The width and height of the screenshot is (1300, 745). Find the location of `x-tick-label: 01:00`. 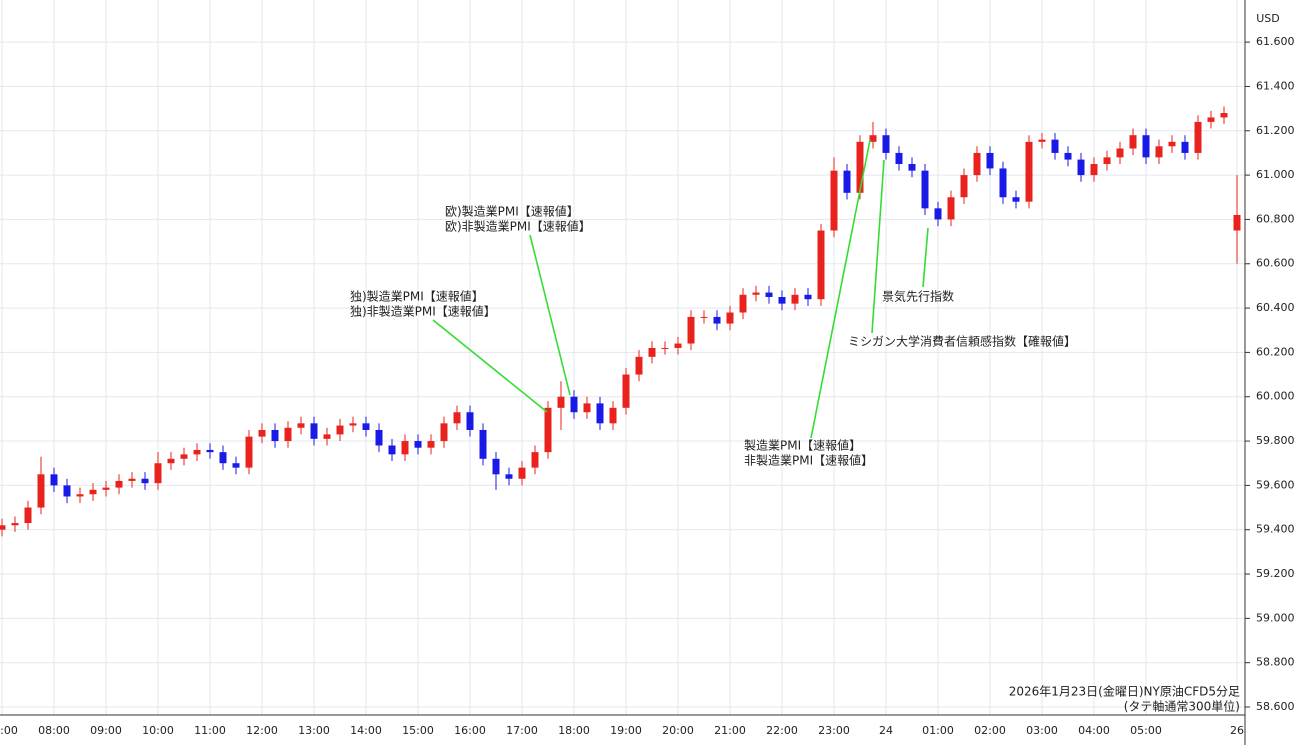

x-tick-label: 01:00 is located at coordinates (938, 730).